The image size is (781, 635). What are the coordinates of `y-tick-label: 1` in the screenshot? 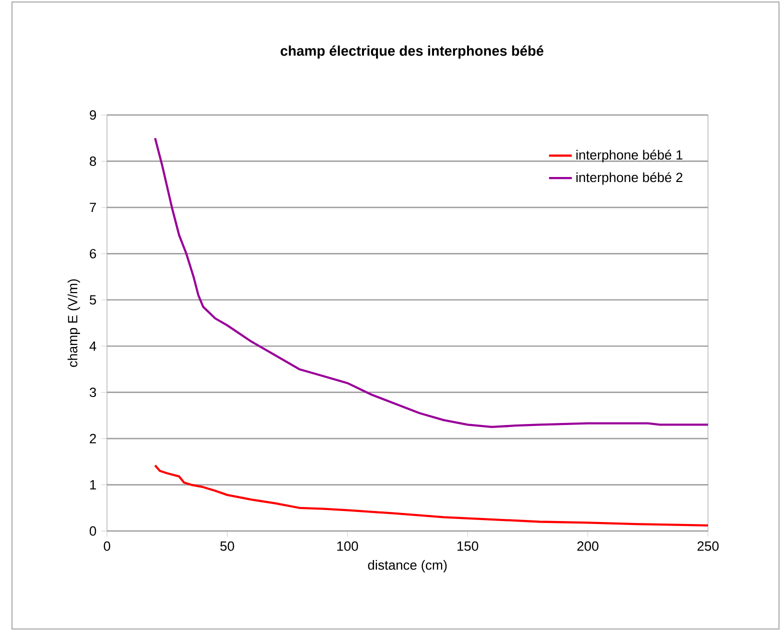 It's located at (93, 485).